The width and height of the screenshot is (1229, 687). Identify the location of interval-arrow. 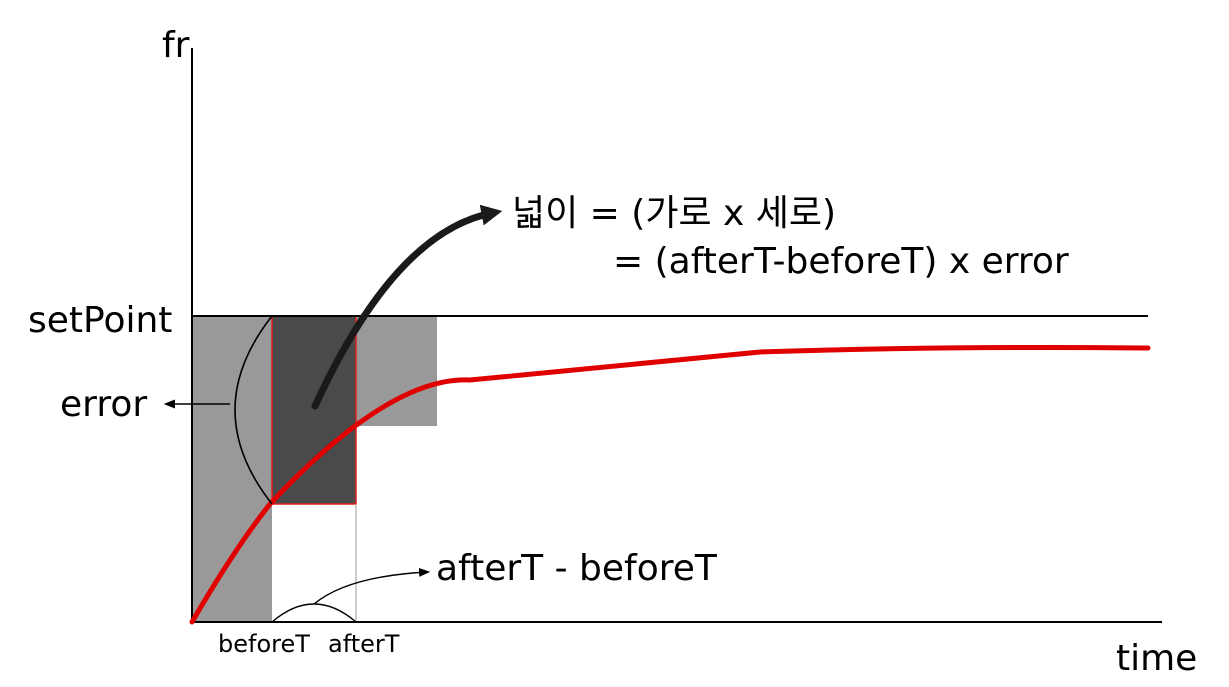
(372, 586).